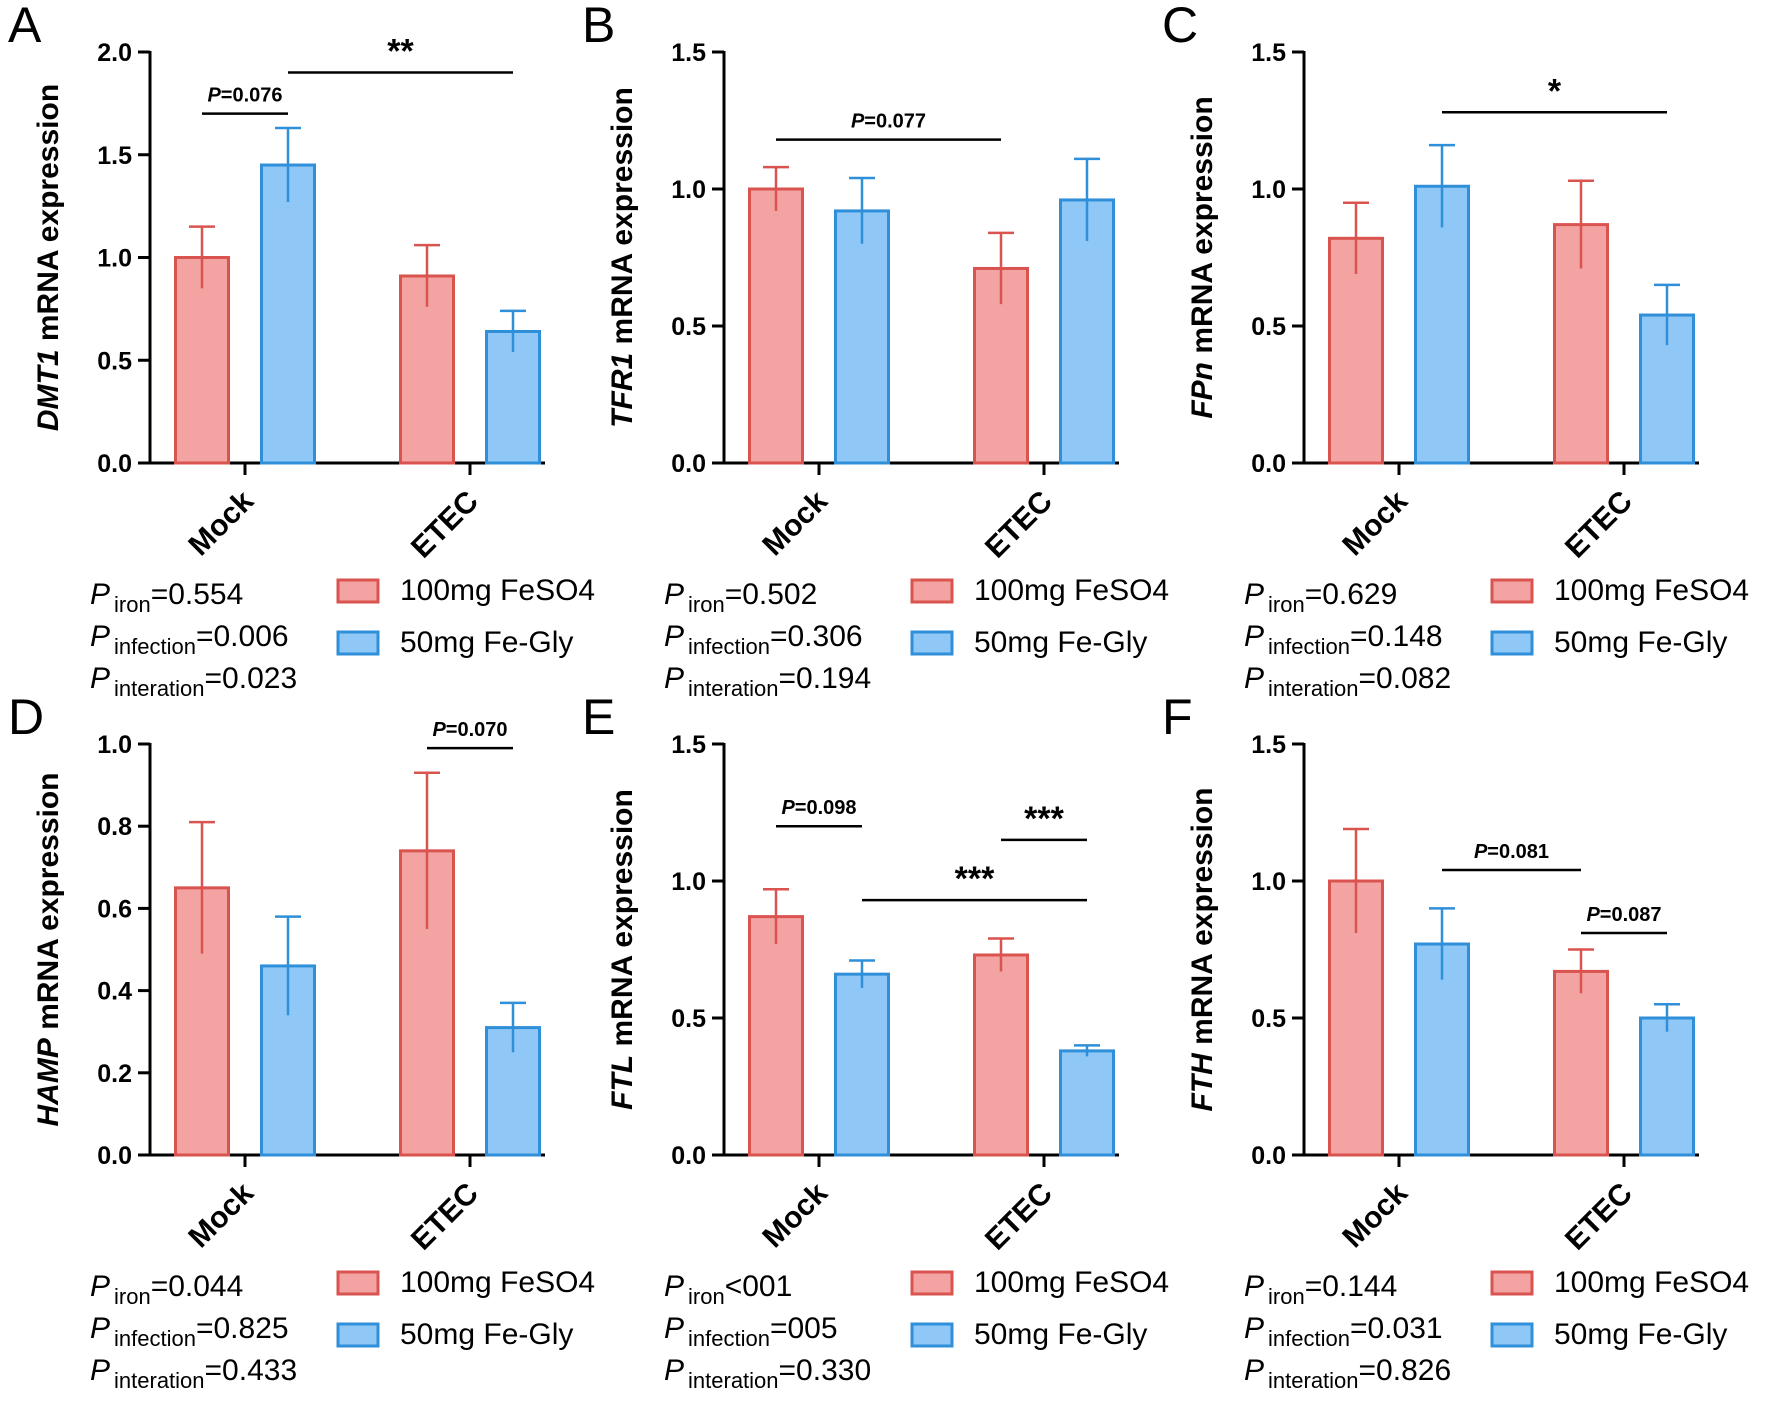  What do you see at coordinates (25, 26) in the screenshot?
I see `panel-letter: A` at bounding box center [25, 26].